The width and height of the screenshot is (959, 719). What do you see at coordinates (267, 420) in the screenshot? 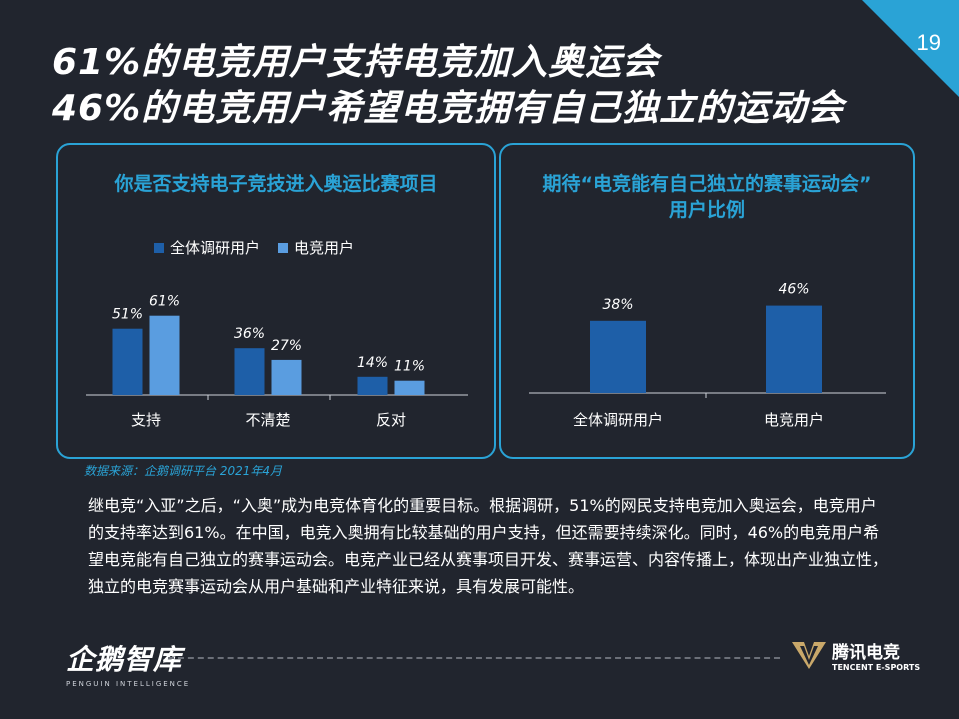
I see `category-label: 不清楚` at bounding box center [267, 420].